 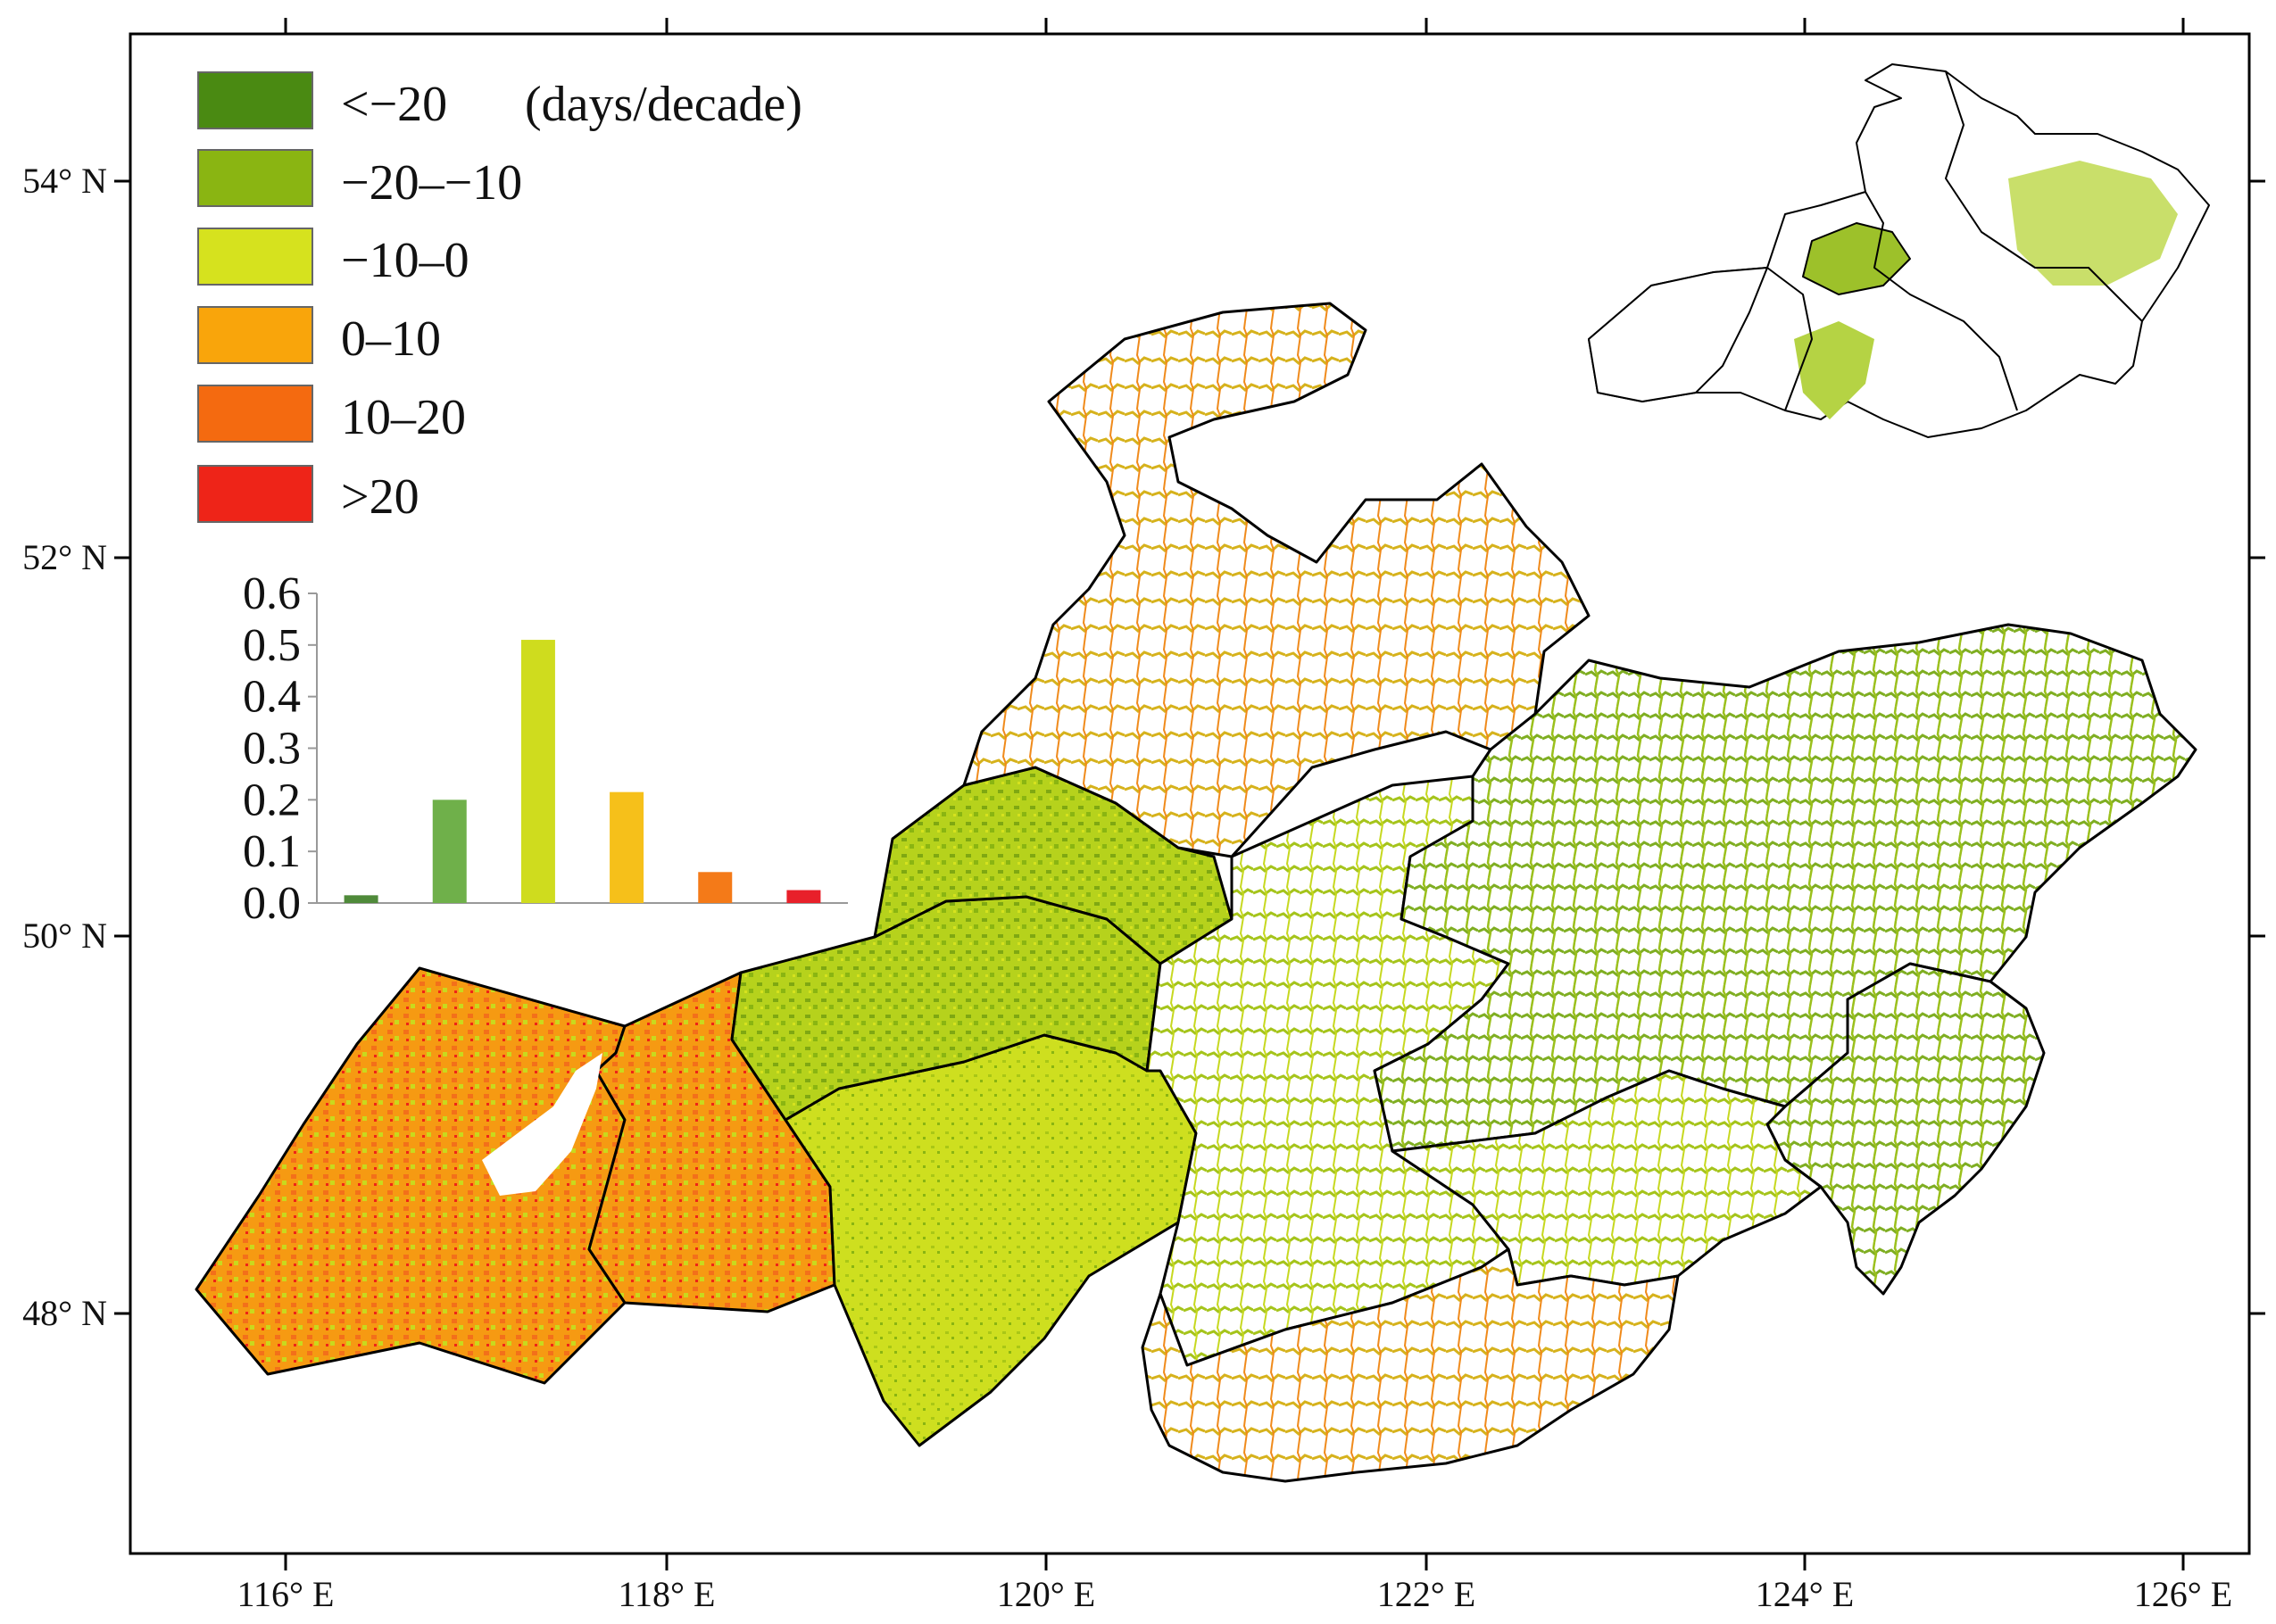 What do you see at coordinates (65, 181) in the screenshot?
I see `lat-label-54: 54° N` at bounding box center [65, 181].